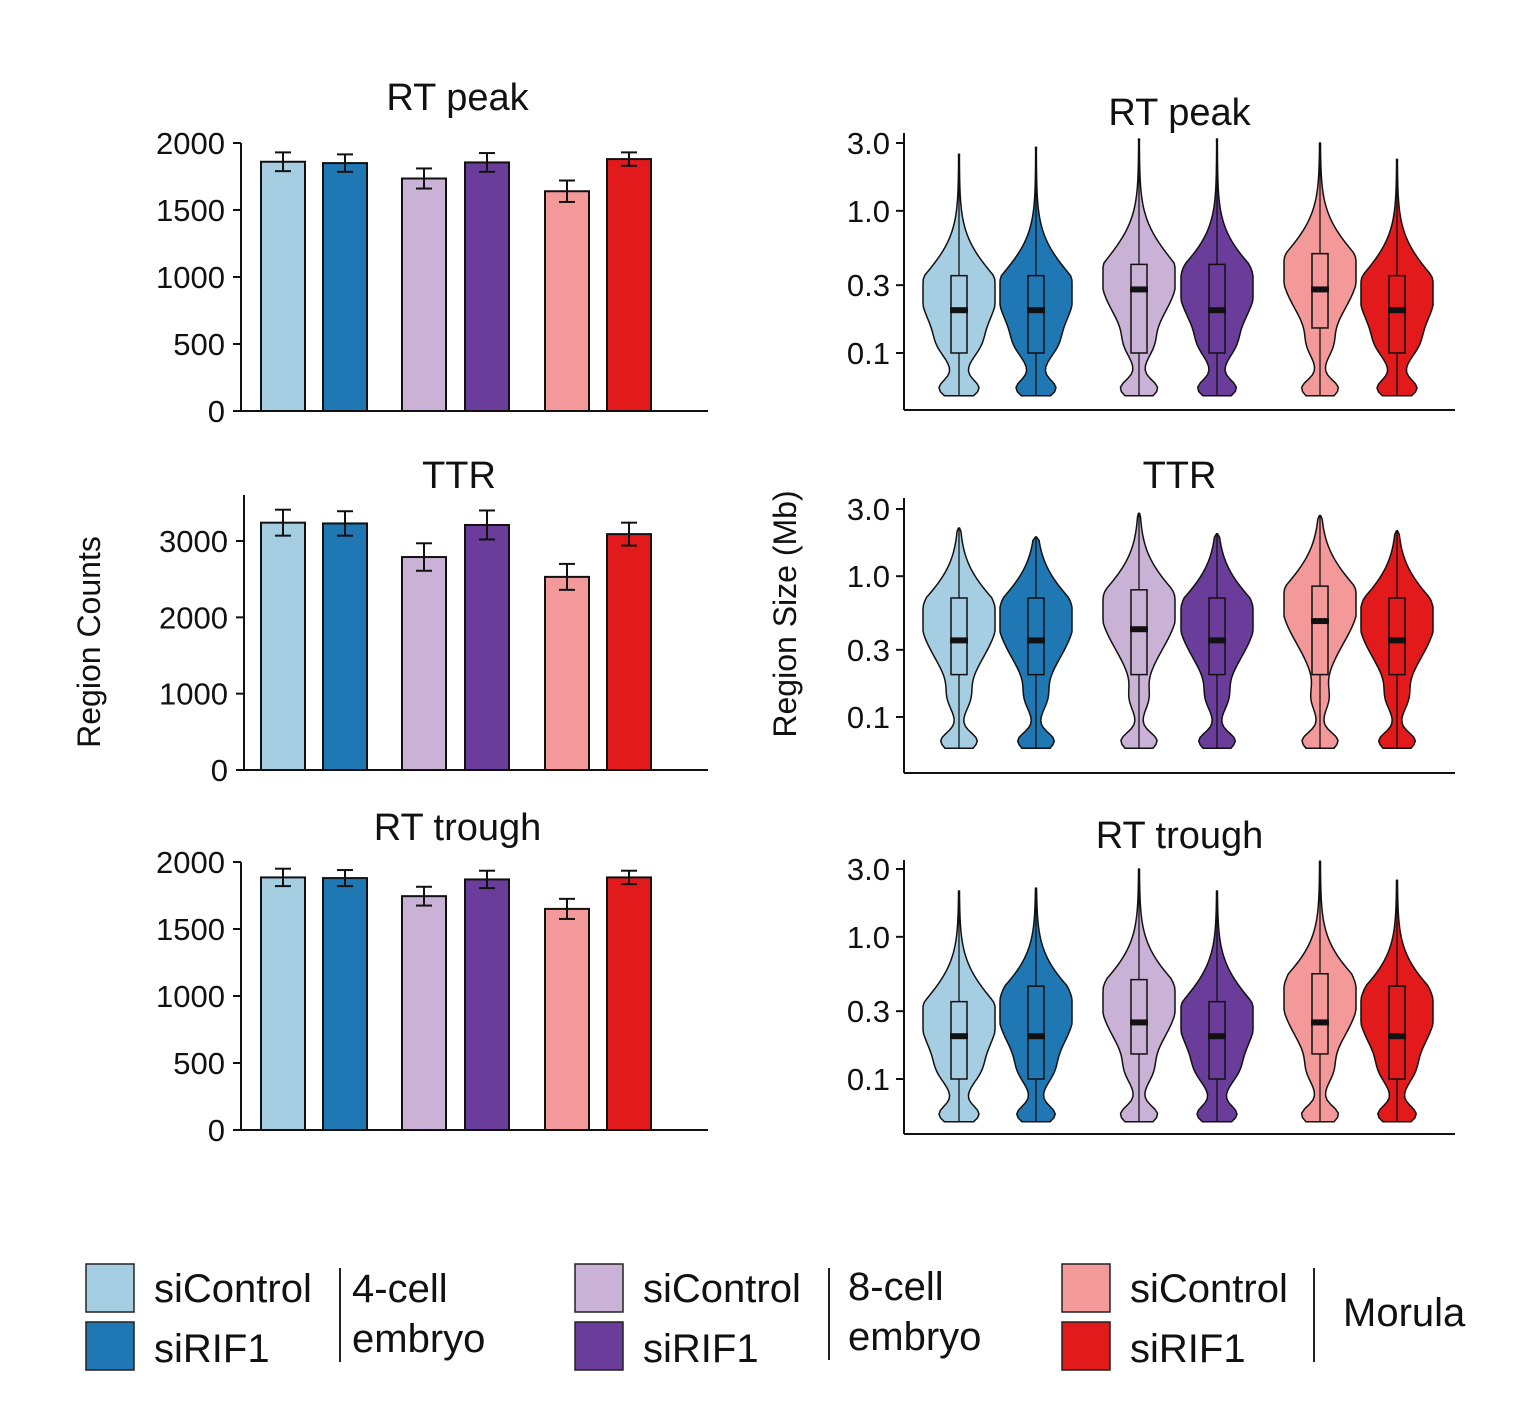  Describe the element at coordinates (432, 253) in the screenshot. I see `bar-panel-rt-peak: RT peak 0 500 1000 1500 2000` at that location.